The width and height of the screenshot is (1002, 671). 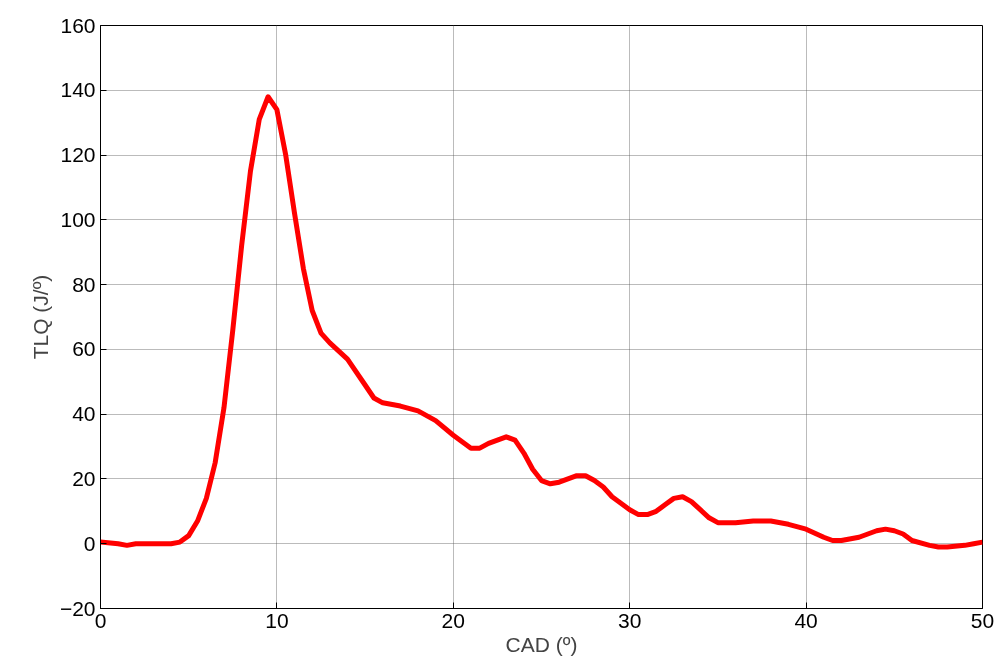 What do you see at coordinates (78, 219) in the screenshot?
I see `y-tick-label: 100` at bounding box center [78, 219].